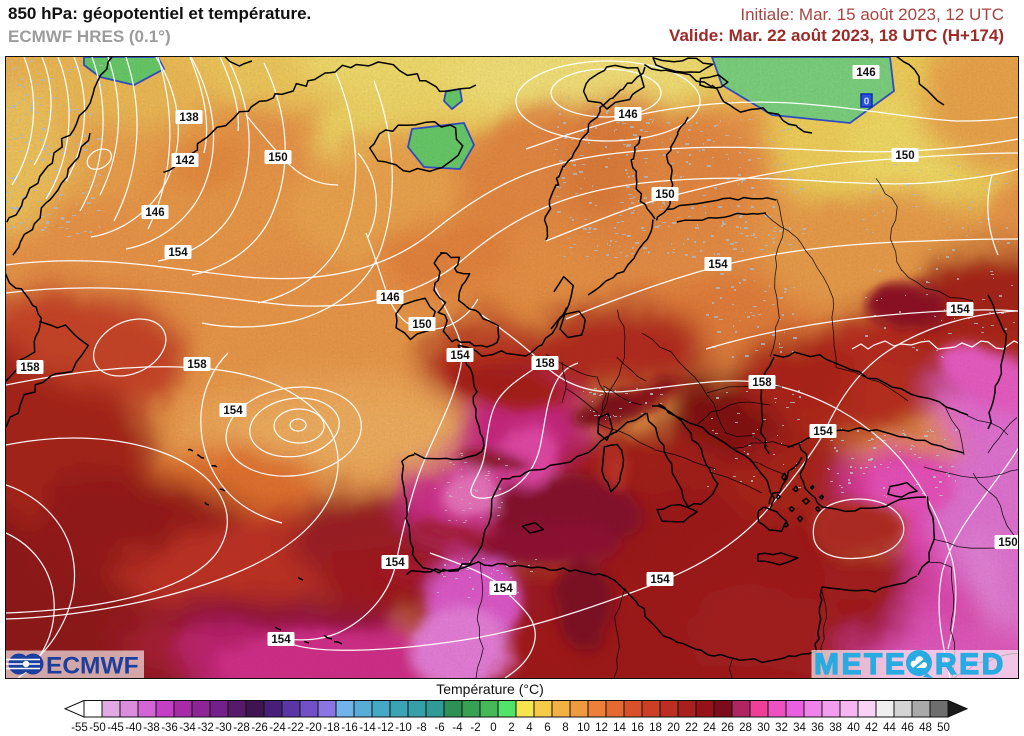 This screenshot has height=736, width=1024. I want to click on svg-text: -2, so click(475, 728).